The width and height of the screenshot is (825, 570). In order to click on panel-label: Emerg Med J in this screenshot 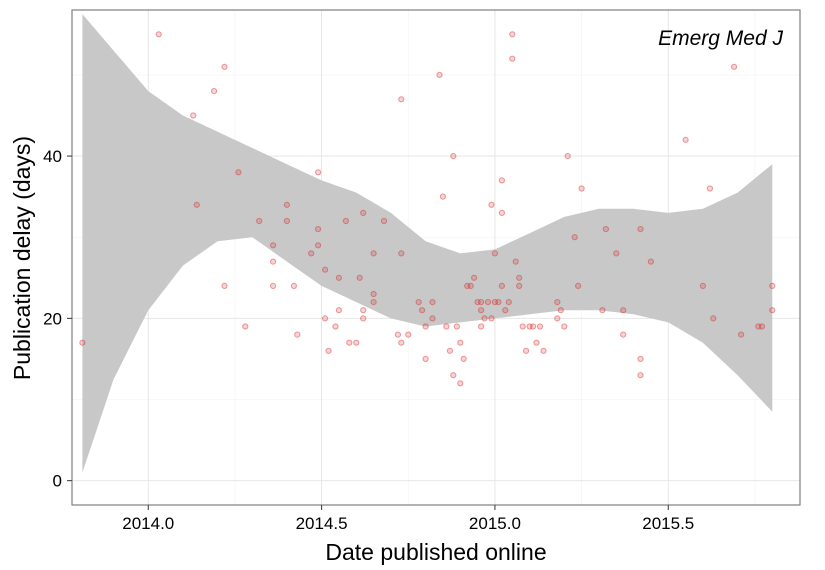, I will do `click(720, 38)`.